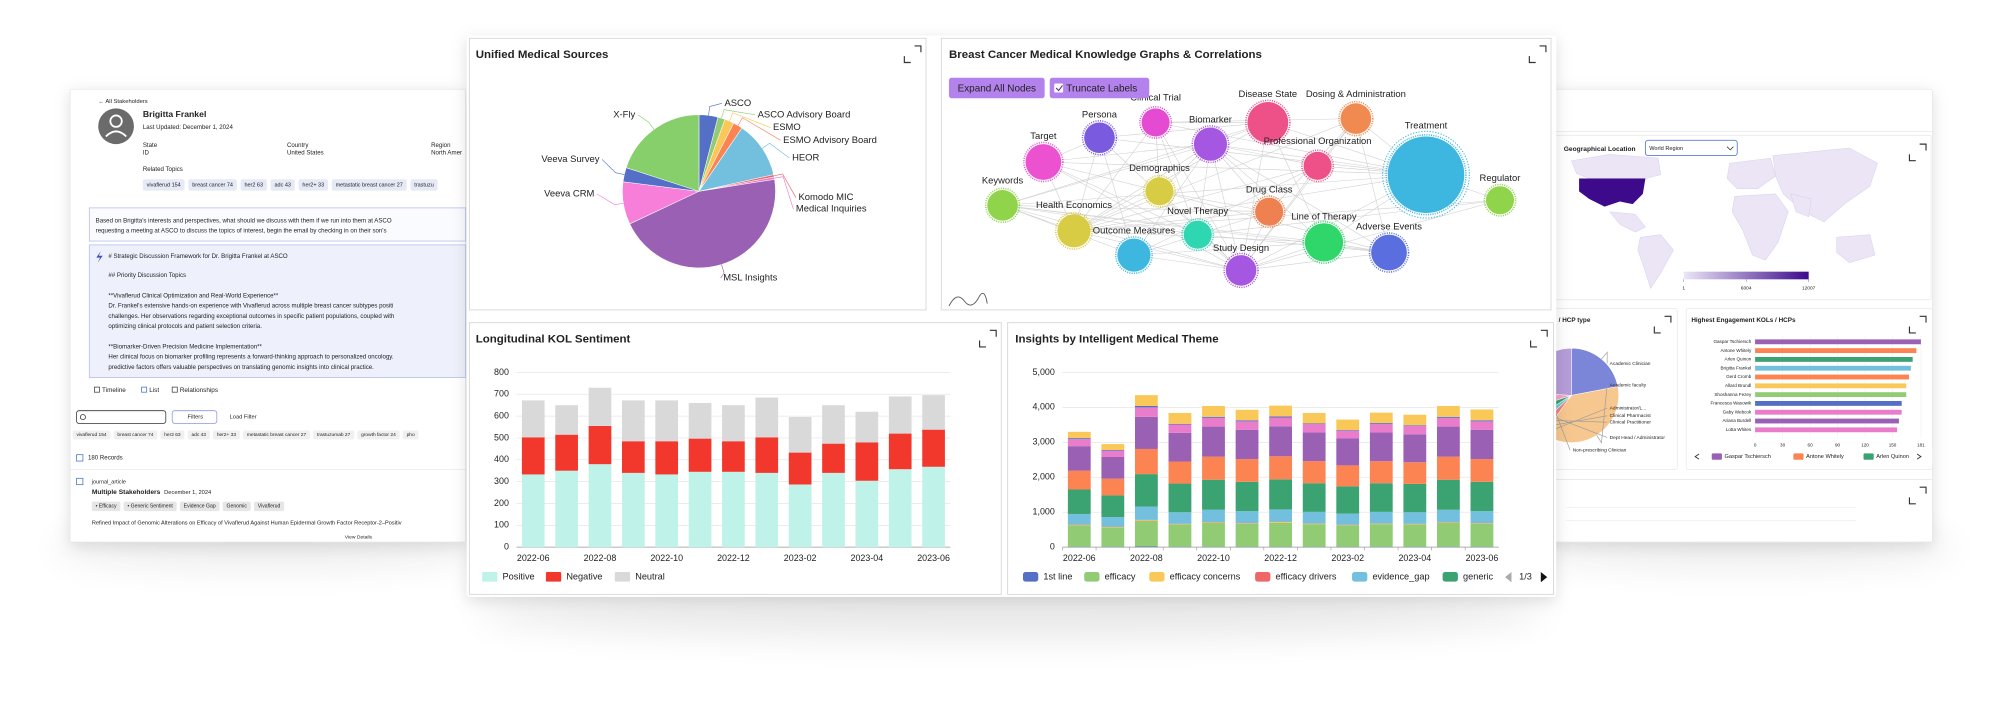  What do you see at coordinates (1099, 88) in the screenshot?
I see `truncate-toggle` at bounding box center [1099, 88].